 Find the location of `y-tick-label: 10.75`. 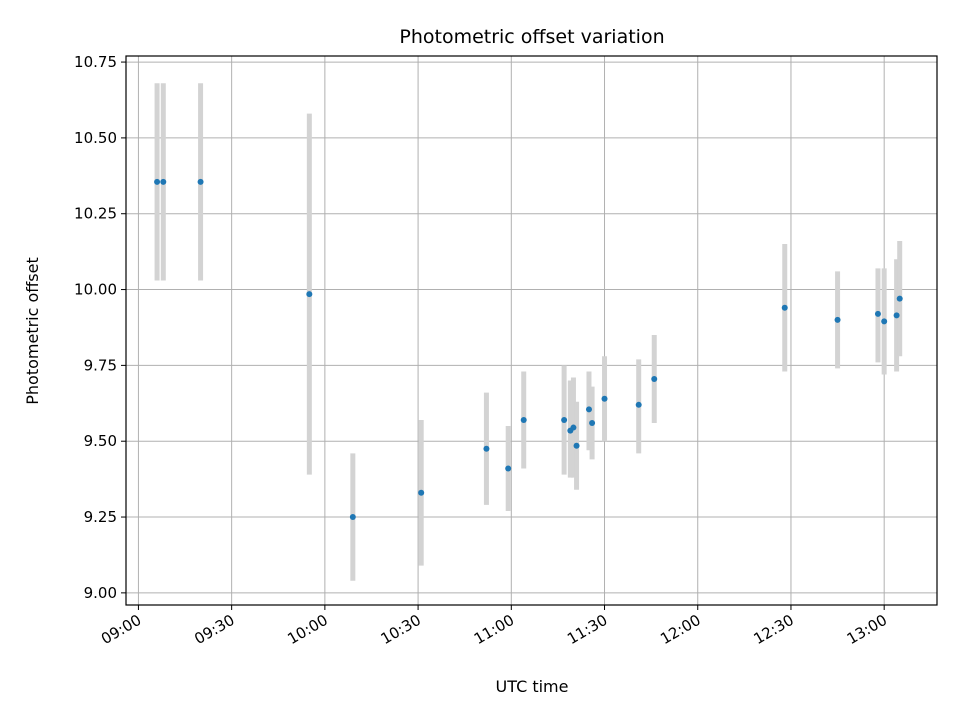

y-tick-label: 10.75 is located at coordinates (95, 62).